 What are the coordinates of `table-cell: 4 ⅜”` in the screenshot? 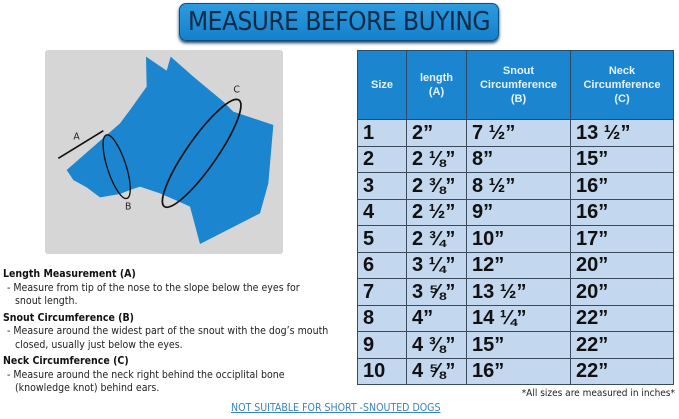 It's located at (436, 345).